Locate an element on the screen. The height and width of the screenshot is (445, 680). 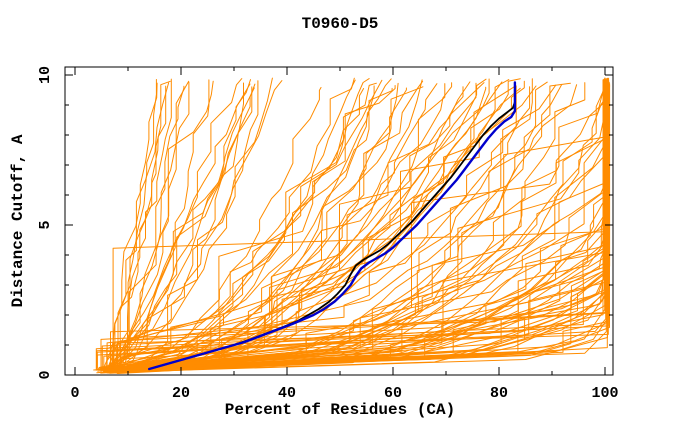
x-axis-label: Percent of Residues (CA) is located at coordinates (340, 410).